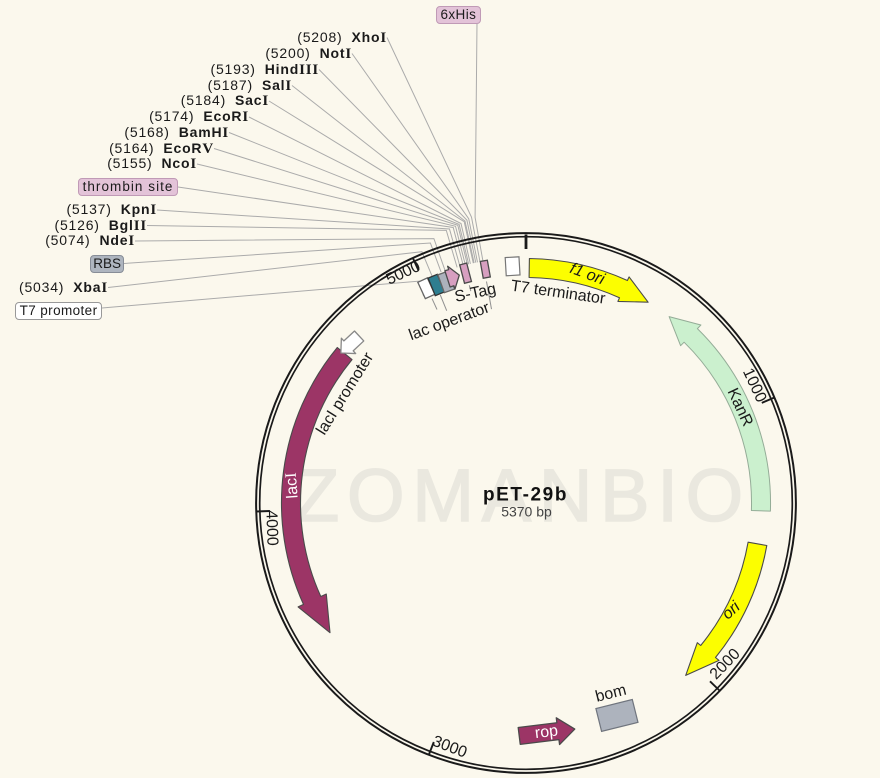 This screenshot has height=778, width=880. I want to click on svg-text: lacI, so click(291, 485).